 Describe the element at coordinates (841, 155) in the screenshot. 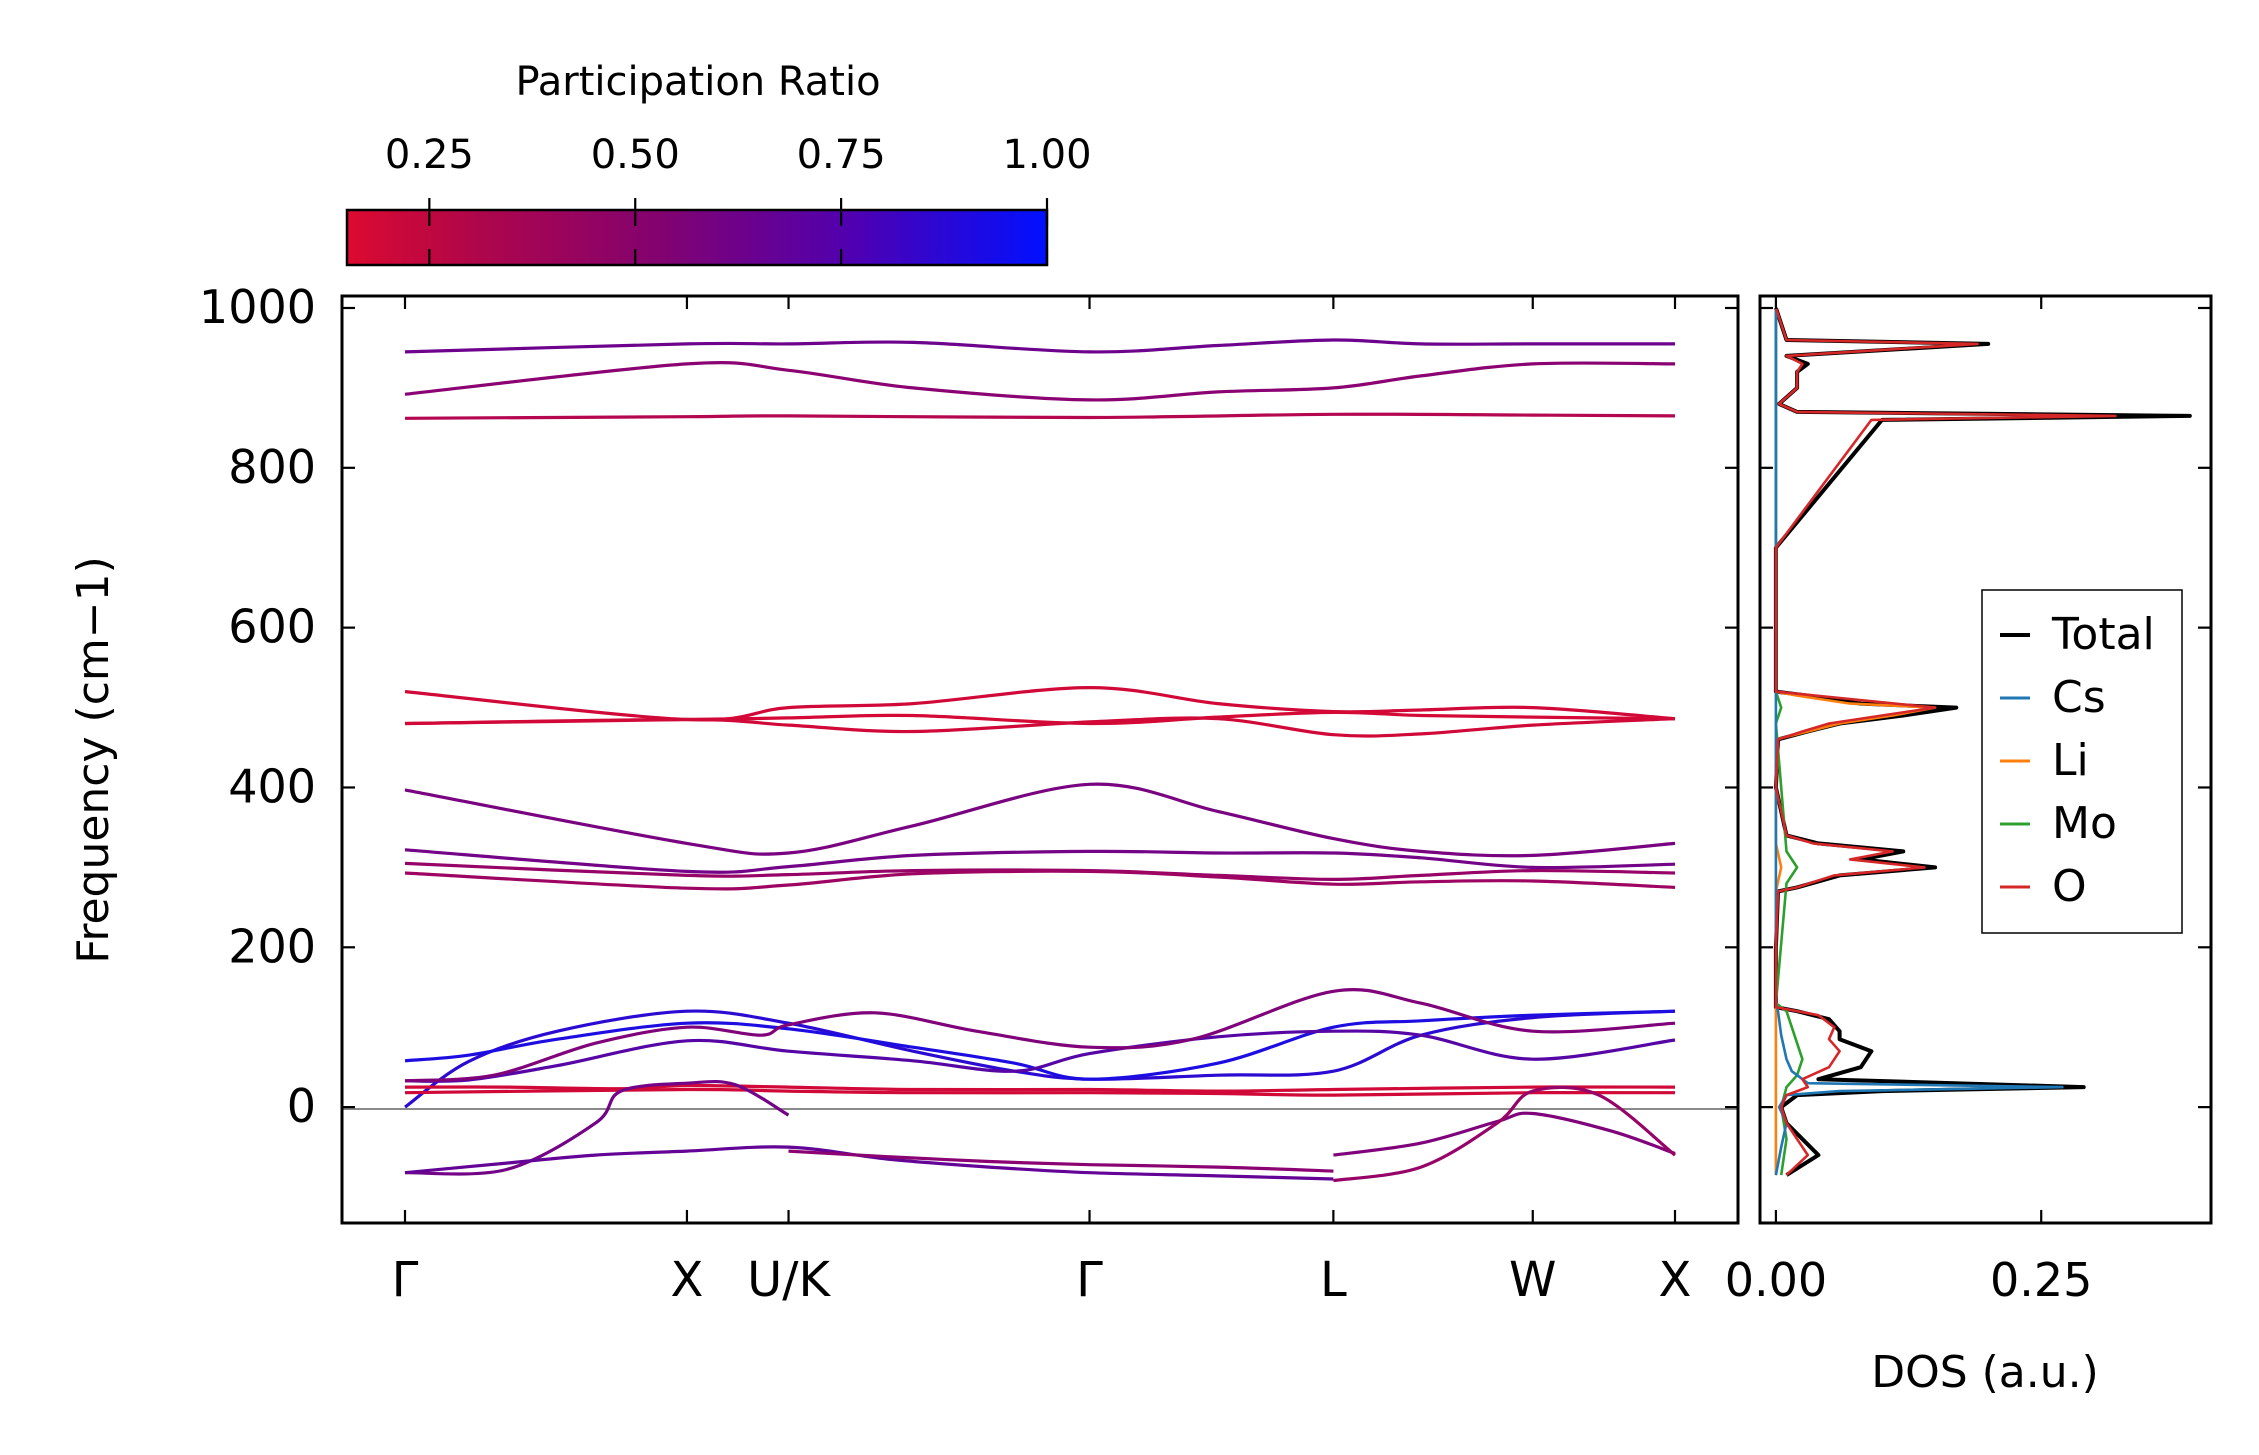

I see `colorbar-tick-label: 0.75` at that location.